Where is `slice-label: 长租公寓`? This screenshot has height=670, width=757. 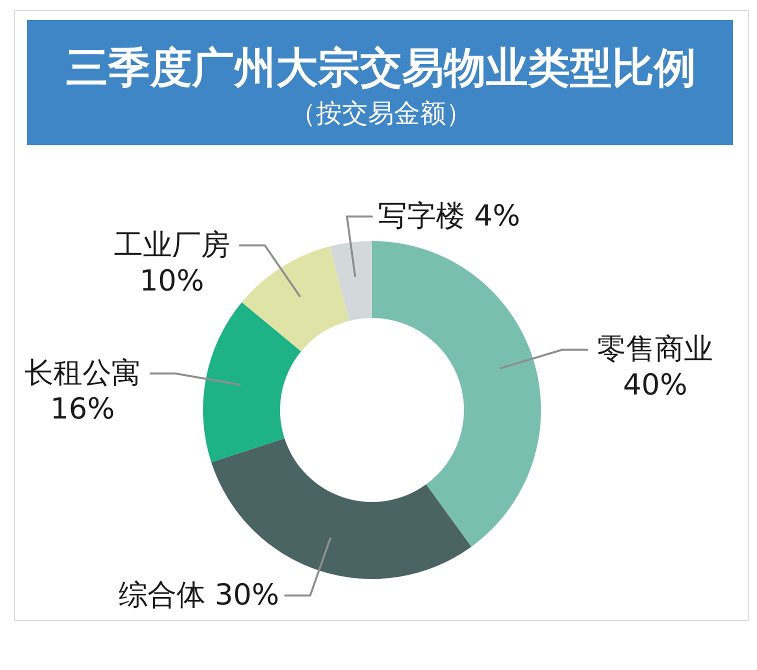 slice-label: 长租公寓 is located at coordinates (82, 372).